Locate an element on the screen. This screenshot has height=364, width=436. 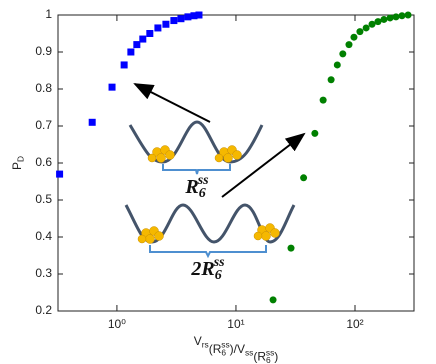
annotation: R6ss is located at coordinates (196, 187).